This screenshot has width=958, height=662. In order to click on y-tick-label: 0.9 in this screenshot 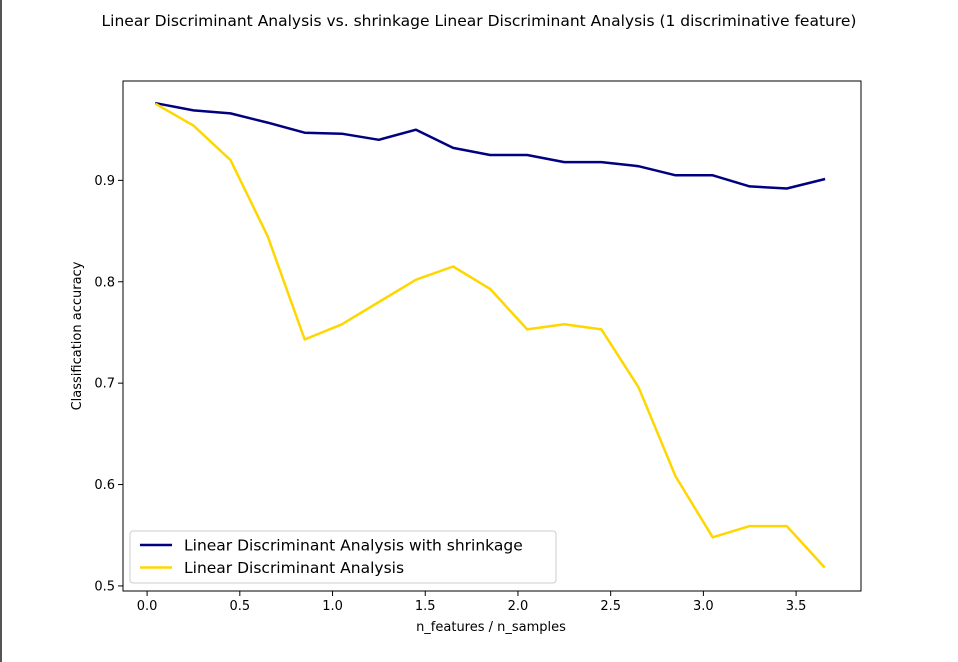, I will do `click(104, 181)`.